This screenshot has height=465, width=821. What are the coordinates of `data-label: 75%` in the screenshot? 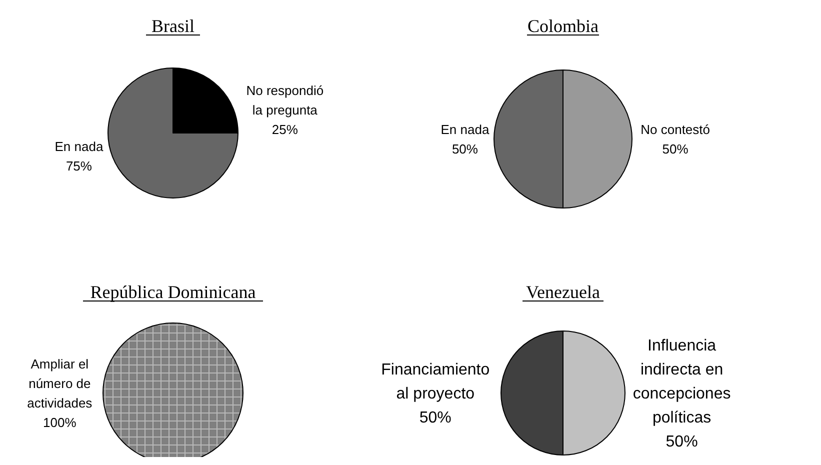 It's located at (79, 166).